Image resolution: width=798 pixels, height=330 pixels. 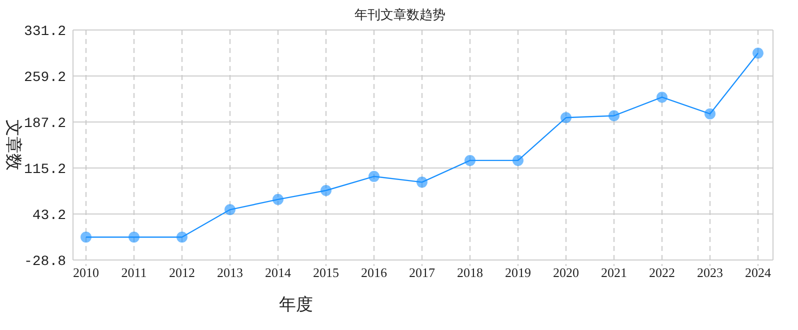 I want to click on y-tick-label: 43.2, so click(x=49, y=216).